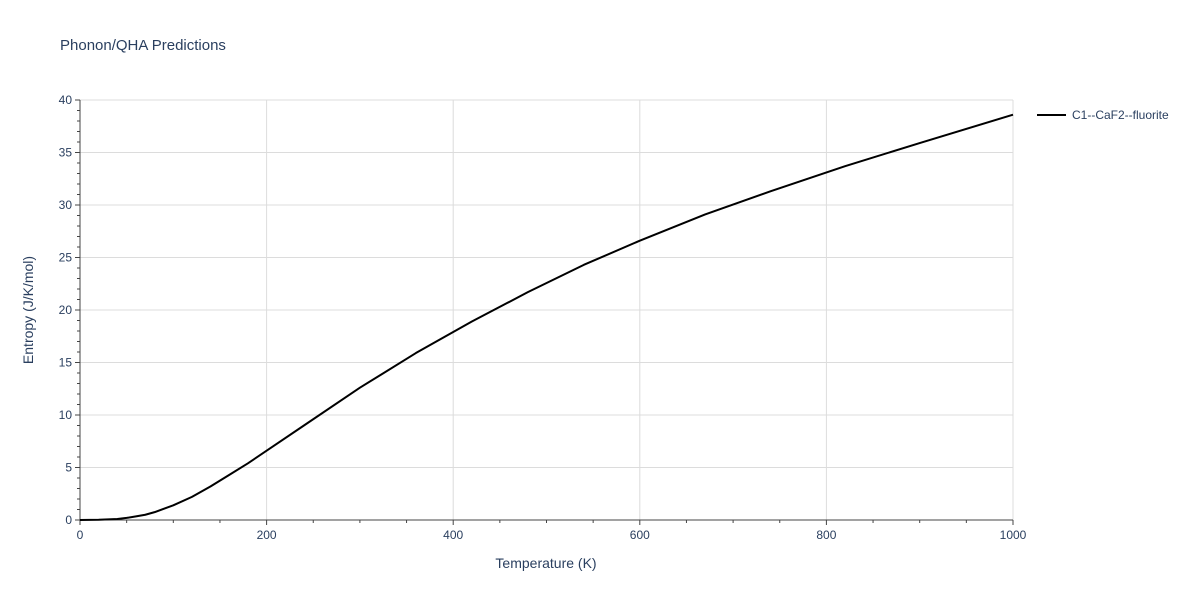  Describe the element at coordinates (267, 535) in the screenshot. I see `x-tick-label: 200` at that location.